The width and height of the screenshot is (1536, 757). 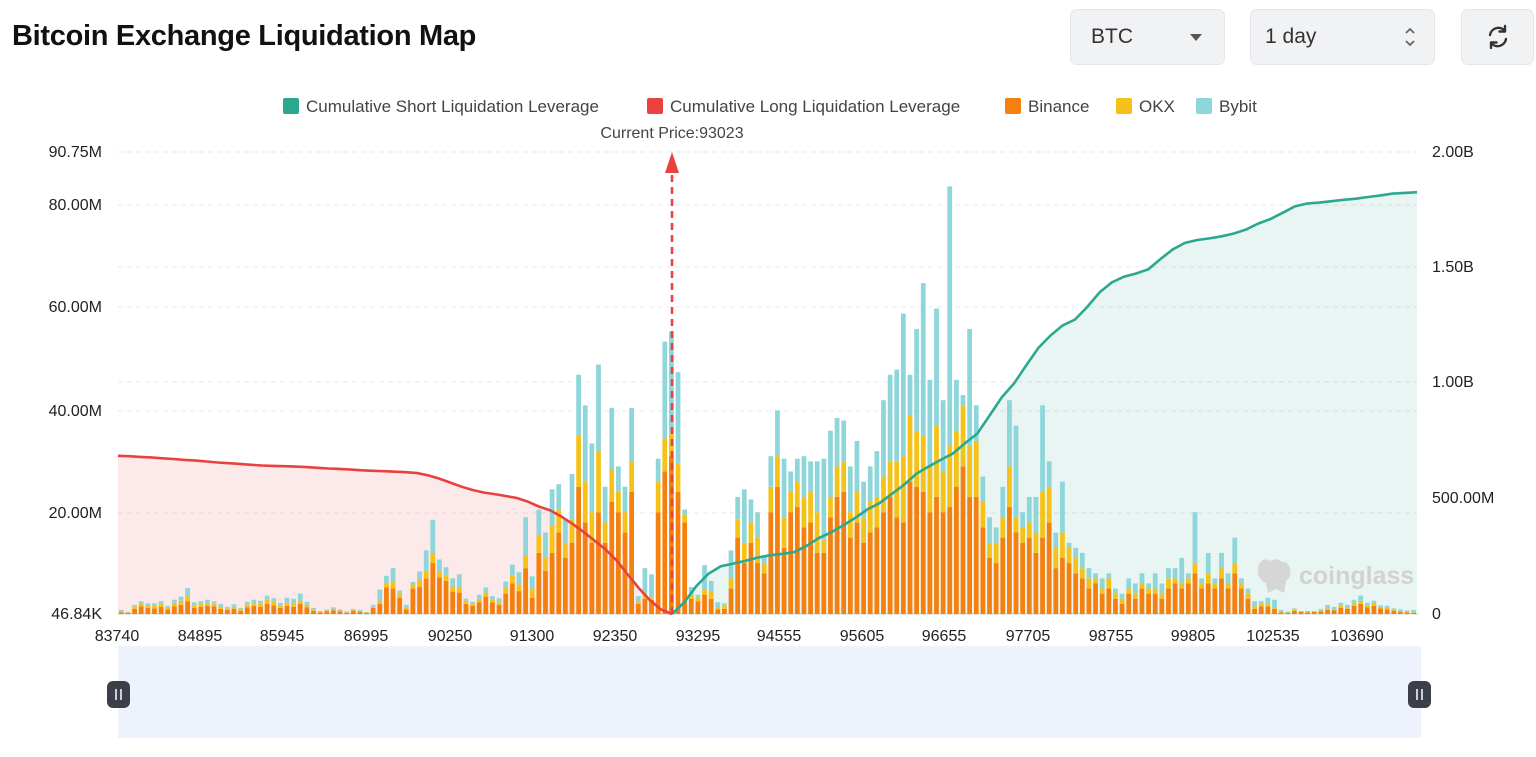 I want to click on period-select-value: 1 day, so click(x=1291, y=36).